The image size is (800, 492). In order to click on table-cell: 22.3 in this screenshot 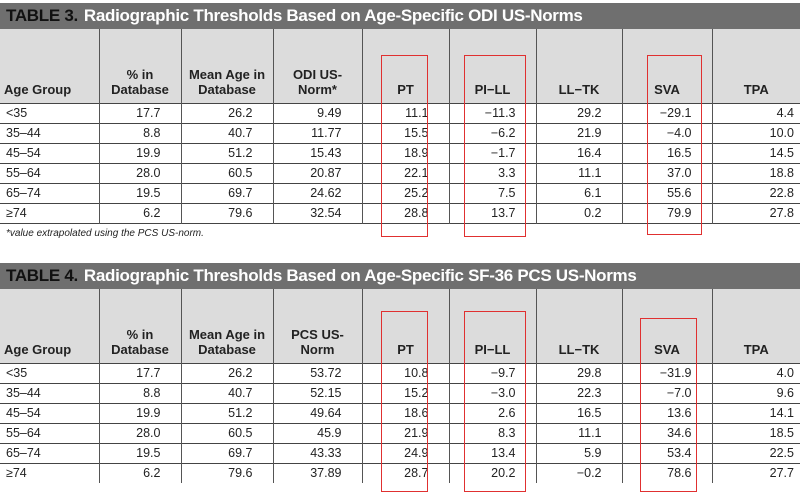, I will do `click(579, 393)`.